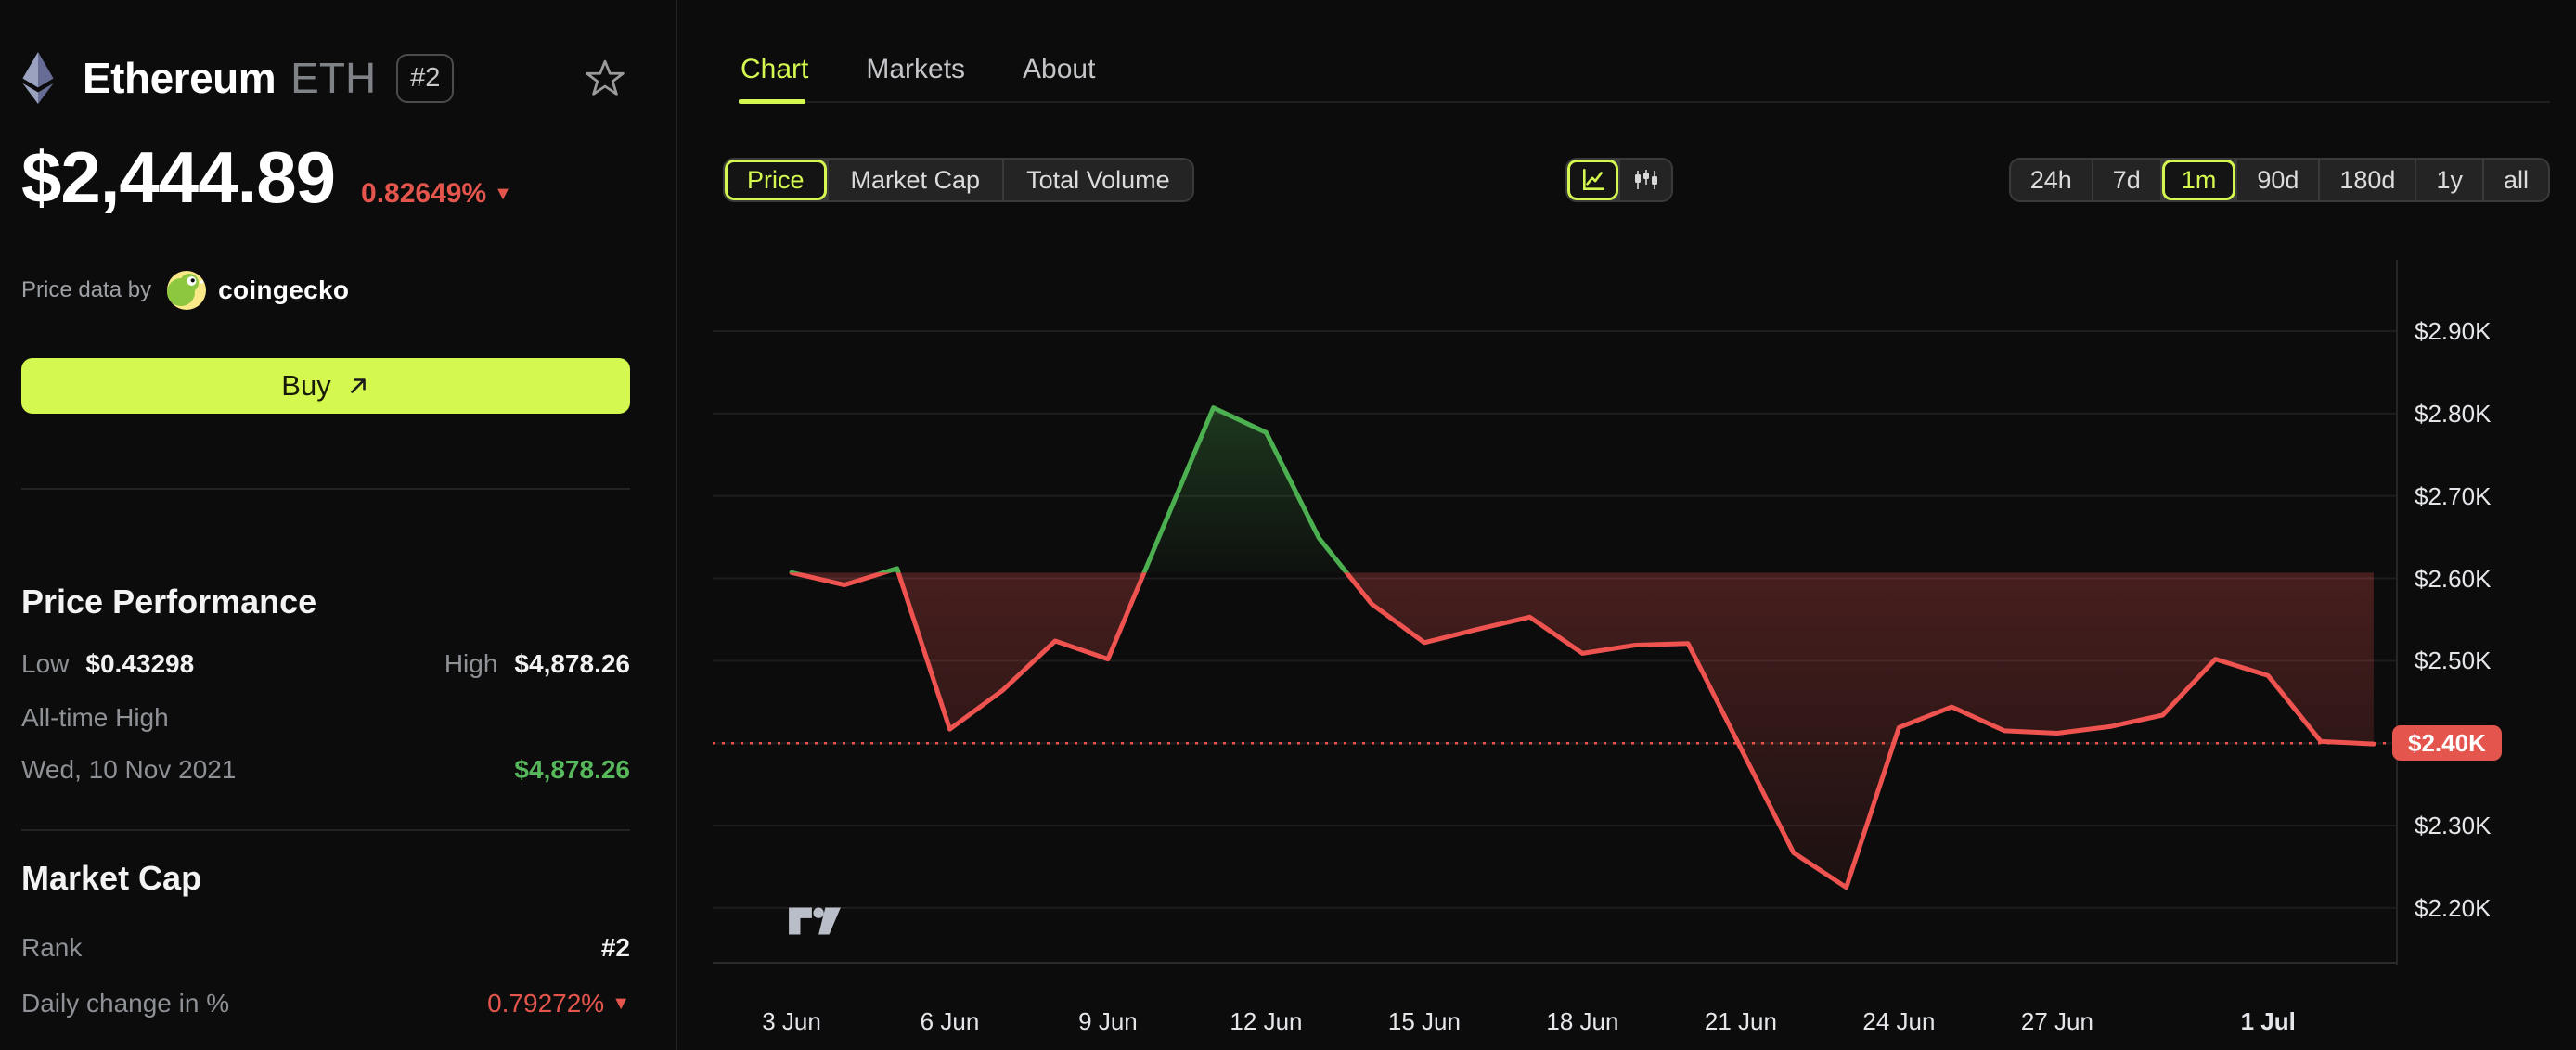 The width and height of the screenshot is (2576, 1050). I want to click on rank-badge: #2, so click(425, 78).